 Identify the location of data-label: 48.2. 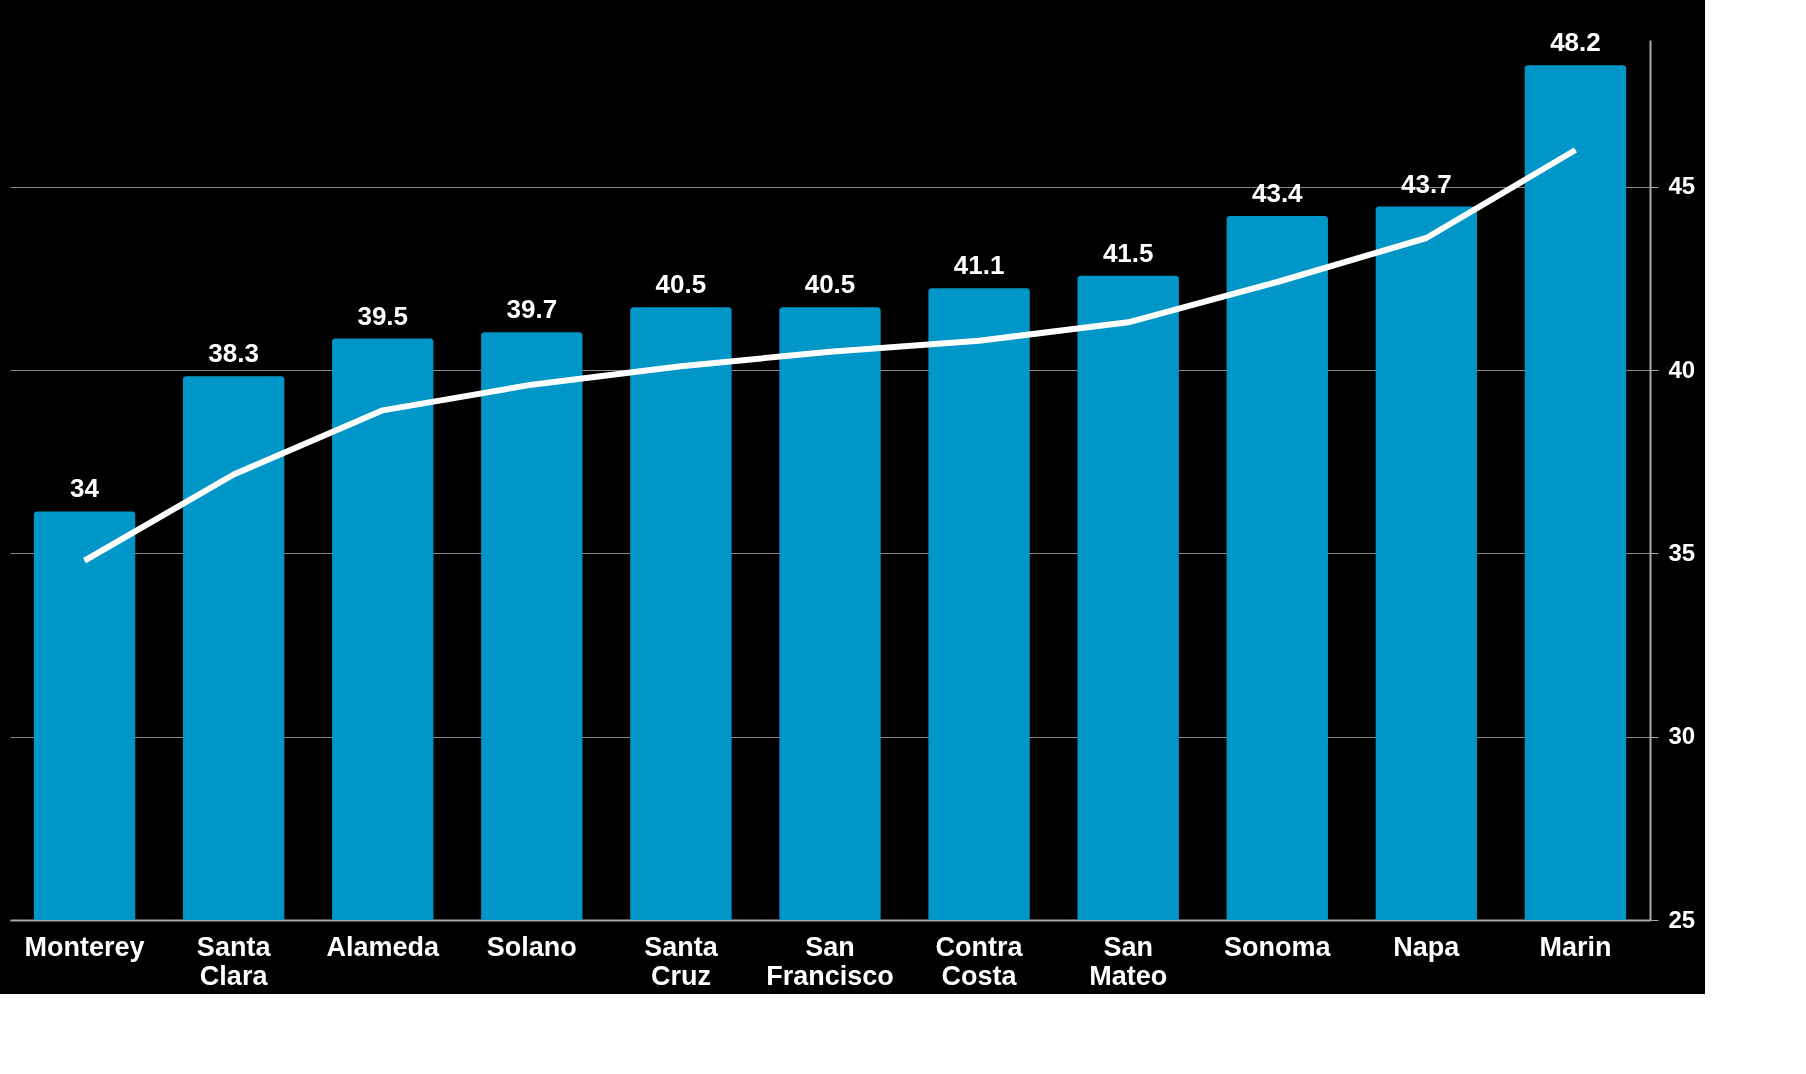
(1575, 42).